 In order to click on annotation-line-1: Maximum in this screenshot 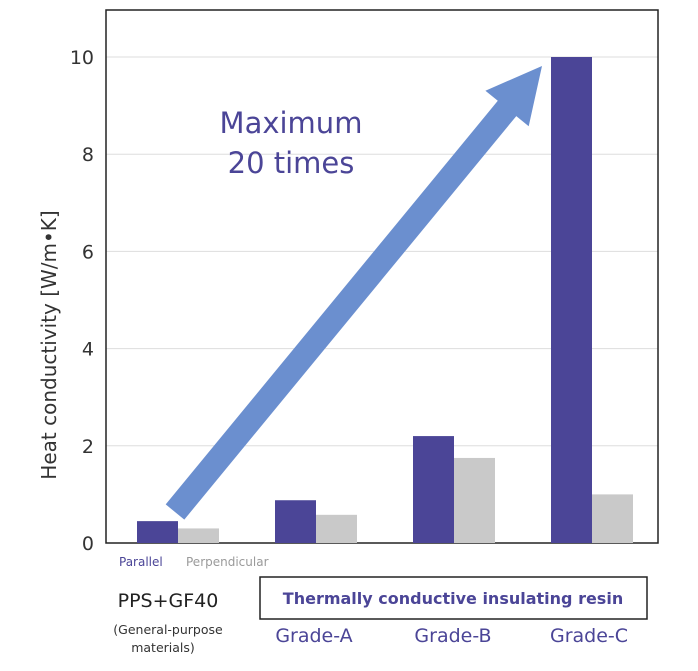, I will do `click(291, 123)`.